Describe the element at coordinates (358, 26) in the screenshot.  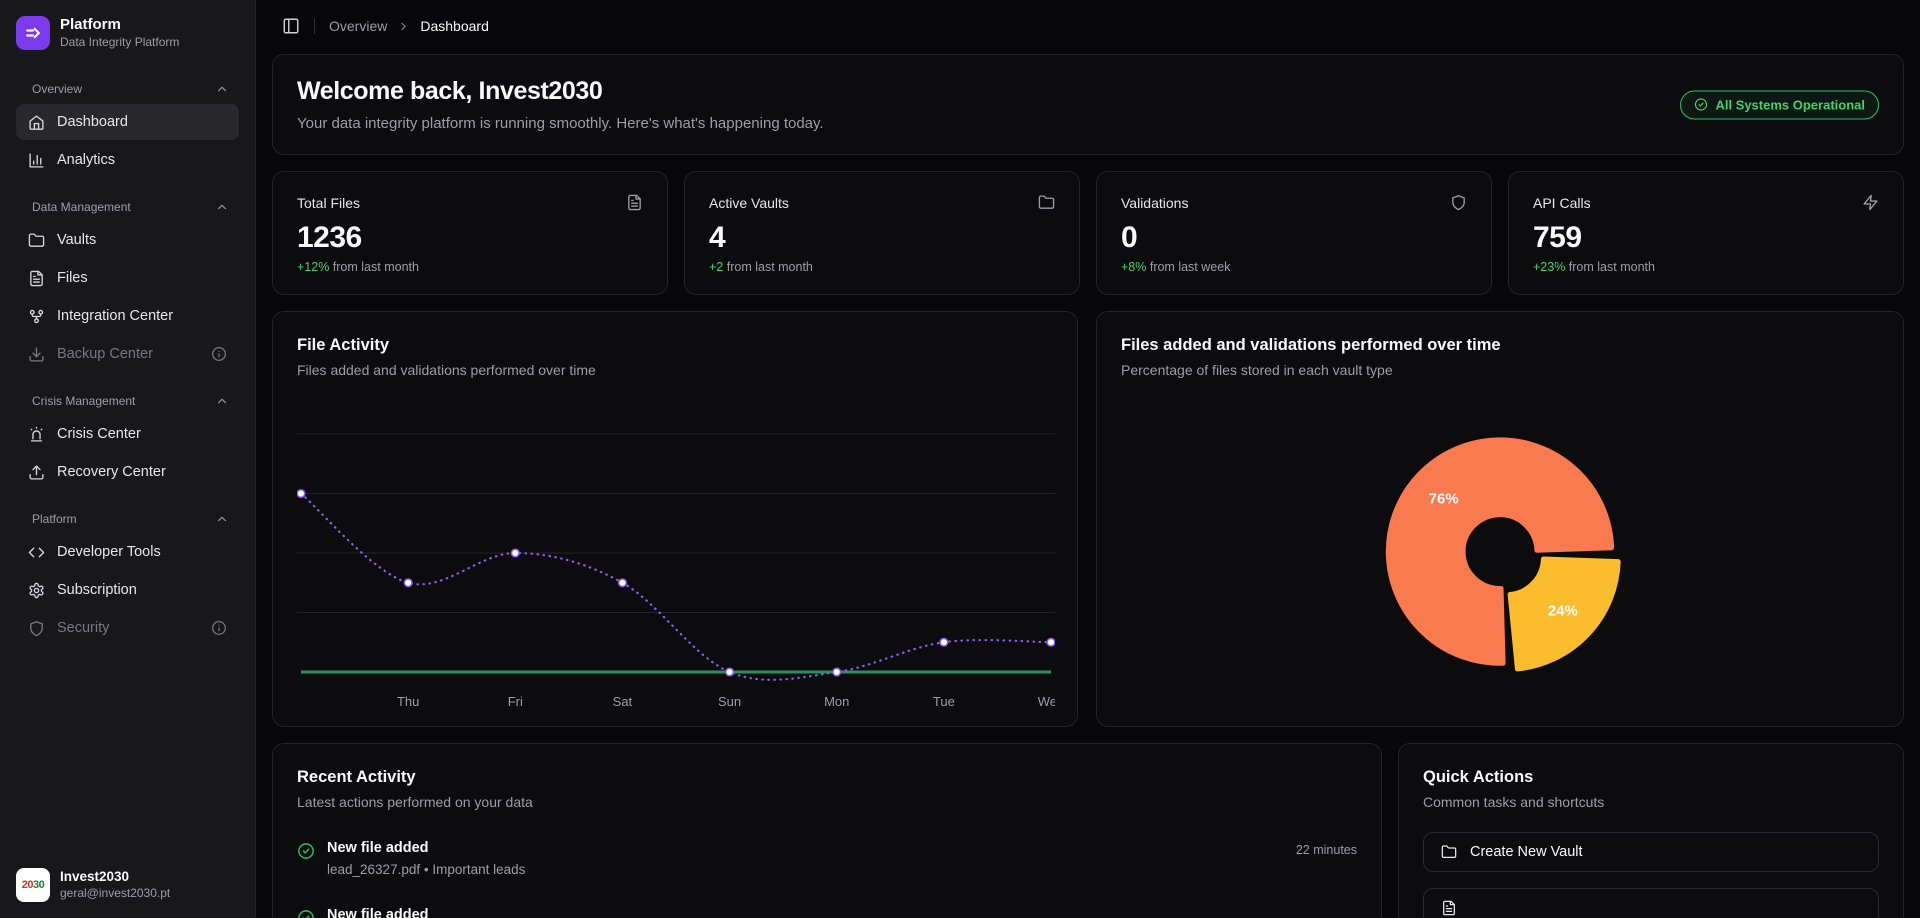
I see `breadcrumb-overview: Overview` at that location.